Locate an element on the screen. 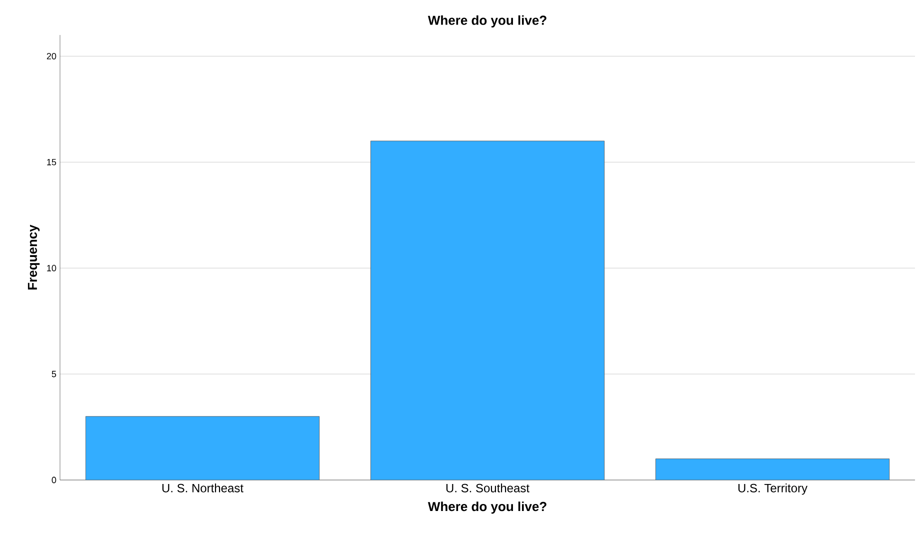  chart-title: Where do you live? is located at coordinates (487, 21).